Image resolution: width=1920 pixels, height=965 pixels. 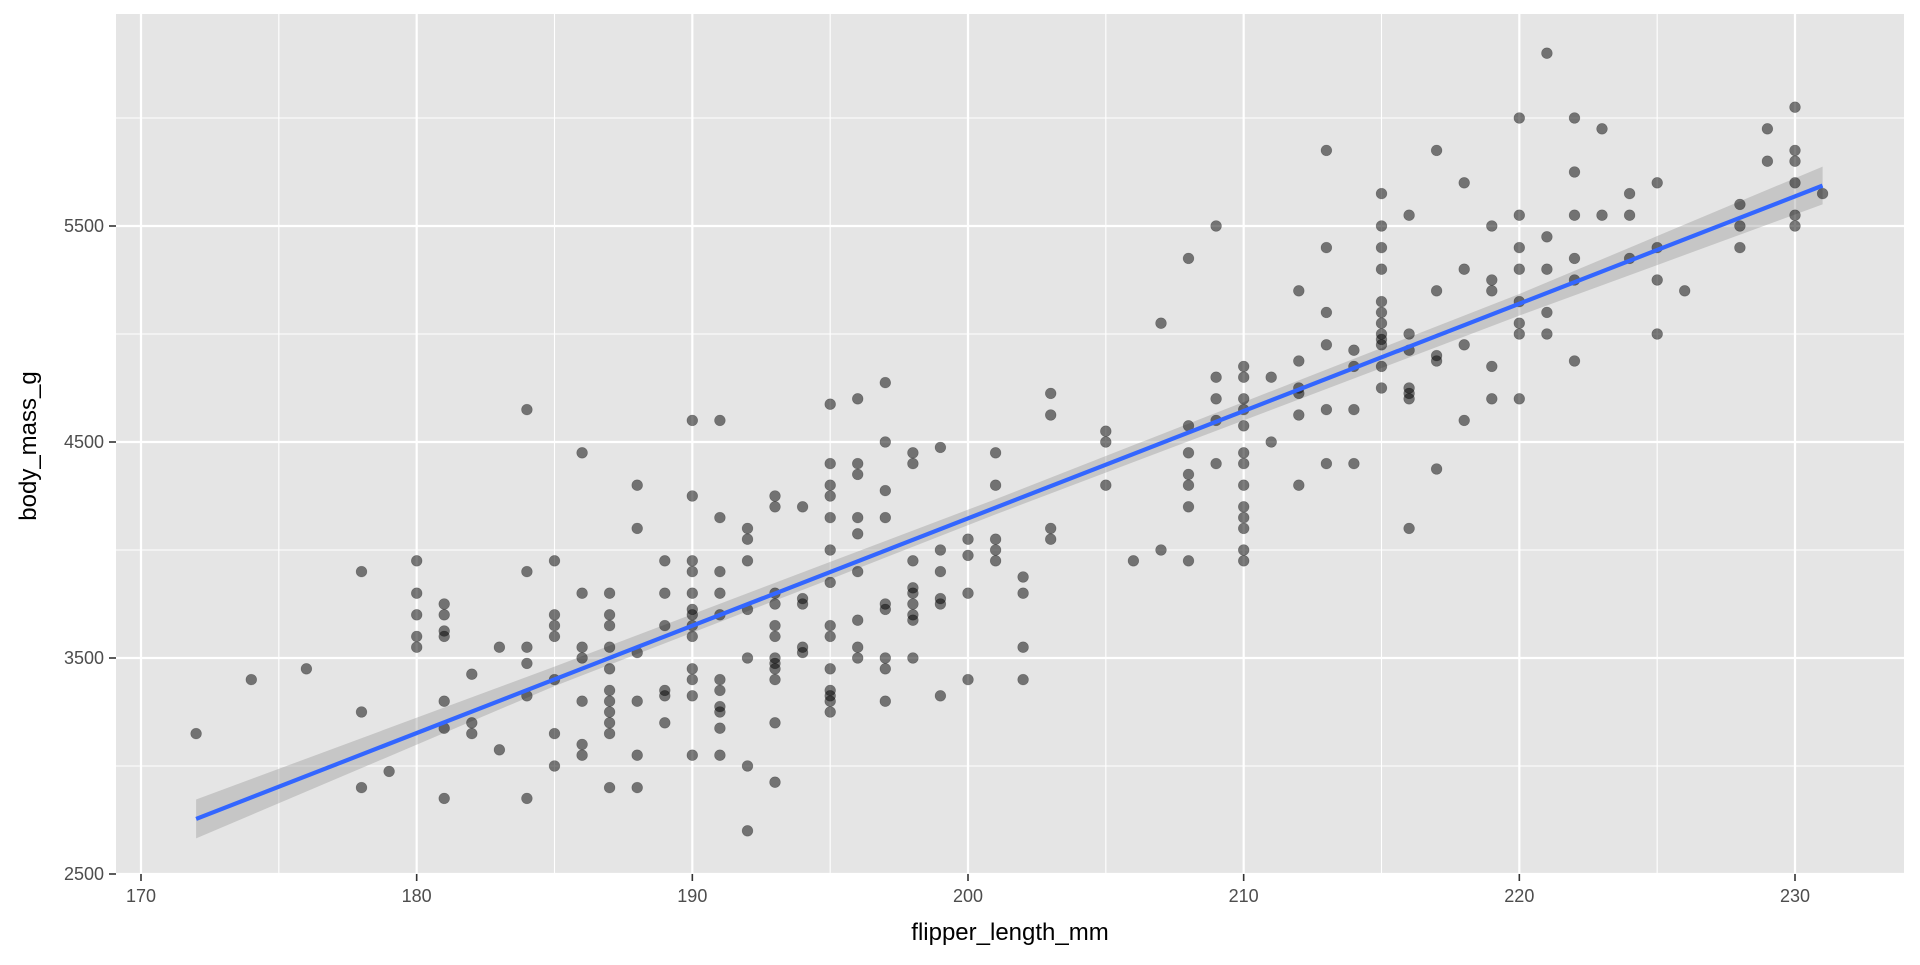 What do you see at coordinates (90, 550) in the screenshot?
I see `y-axis: 2500 3500 4500 5500` at bounding box center [90, 550].